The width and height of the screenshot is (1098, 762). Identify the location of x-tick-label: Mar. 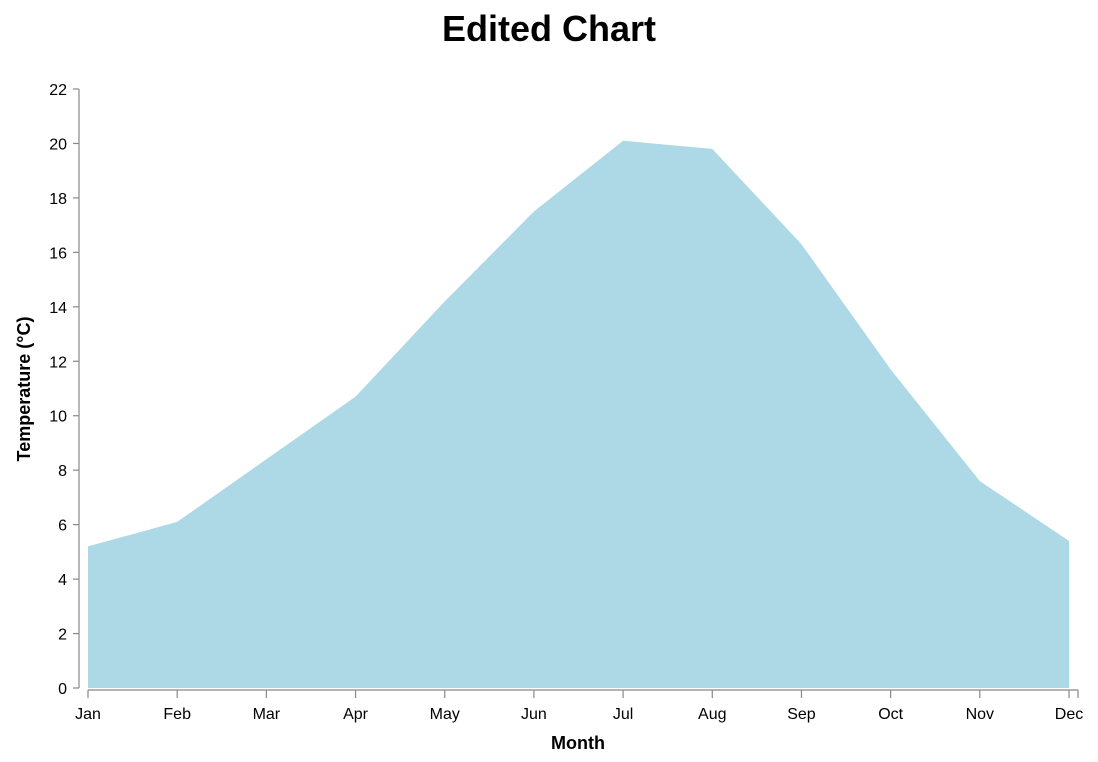
(267, 714).